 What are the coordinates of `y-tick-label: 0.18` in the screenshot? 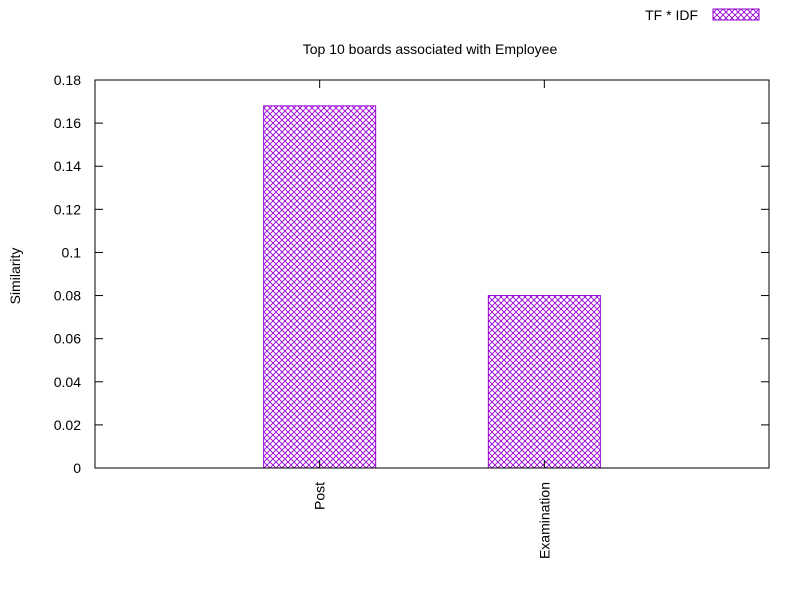 It's located at (67, 80).